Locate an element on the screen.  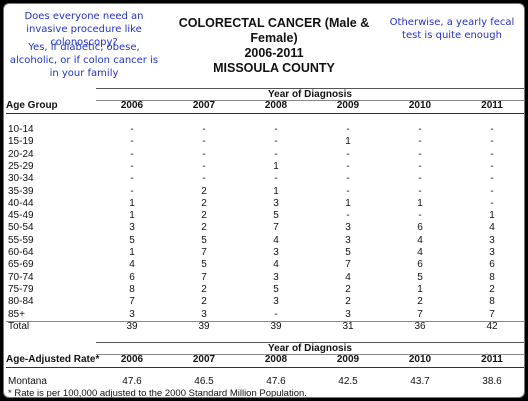
table2-year-2010: 2010 is located at coordinates (420, 359).